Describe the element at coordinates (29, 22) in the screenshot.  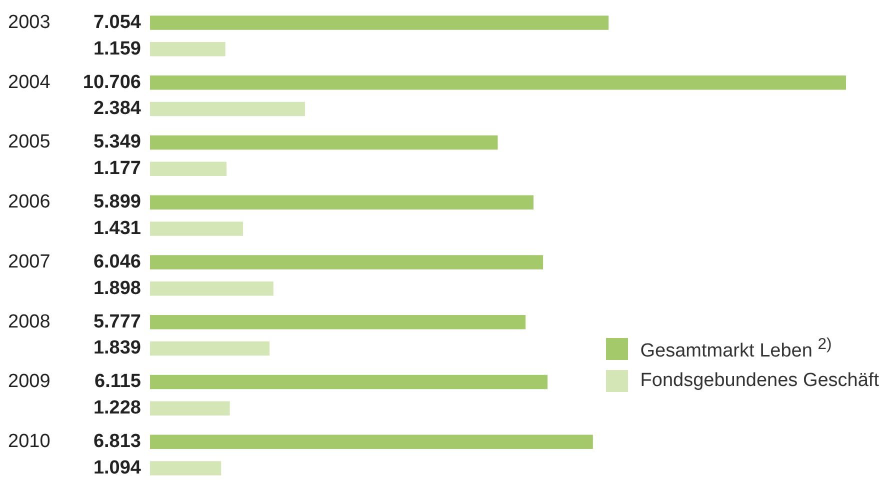
I see `y-tick-label: 2003` at that location.